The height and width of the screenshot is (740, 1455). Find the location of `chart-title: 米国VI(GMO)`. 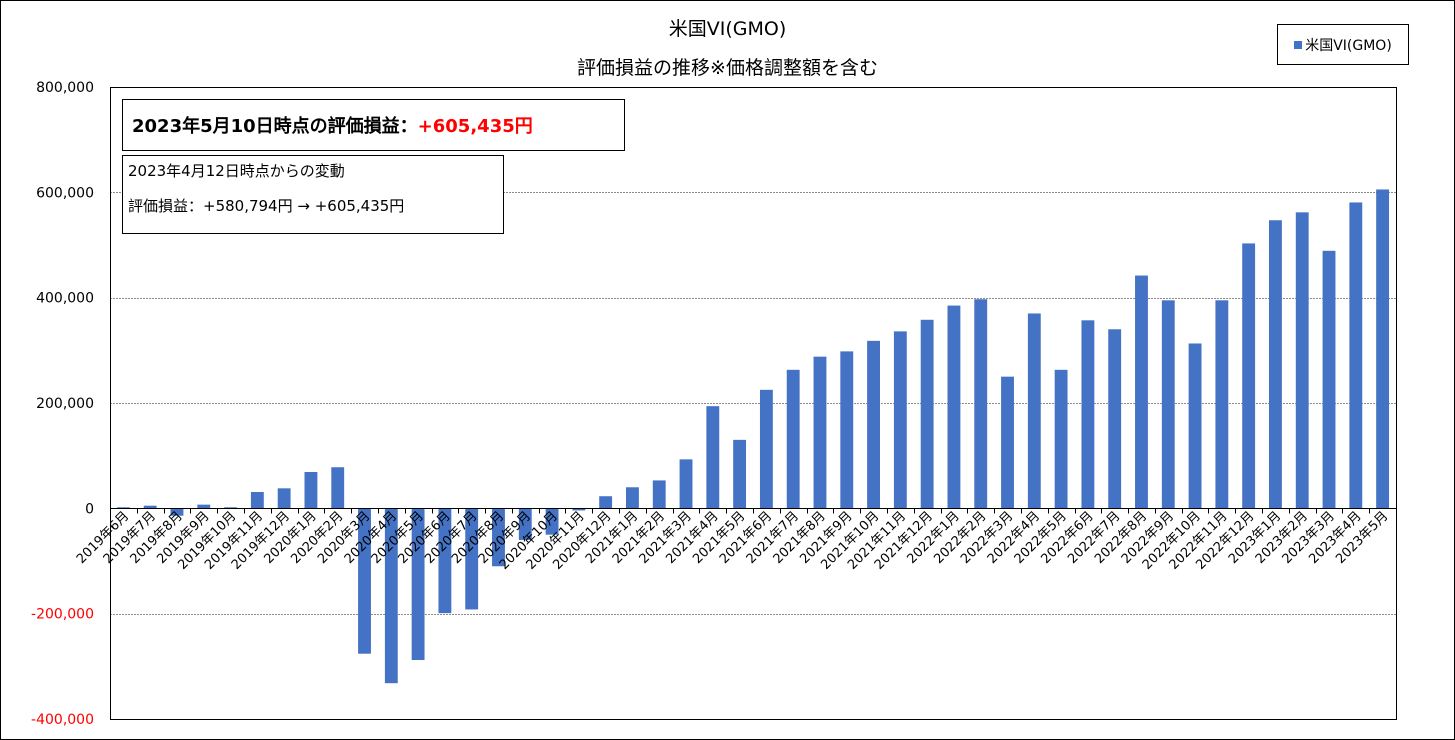

chart-title: 米国VI(GMO) is located at coordinates (727, 29).